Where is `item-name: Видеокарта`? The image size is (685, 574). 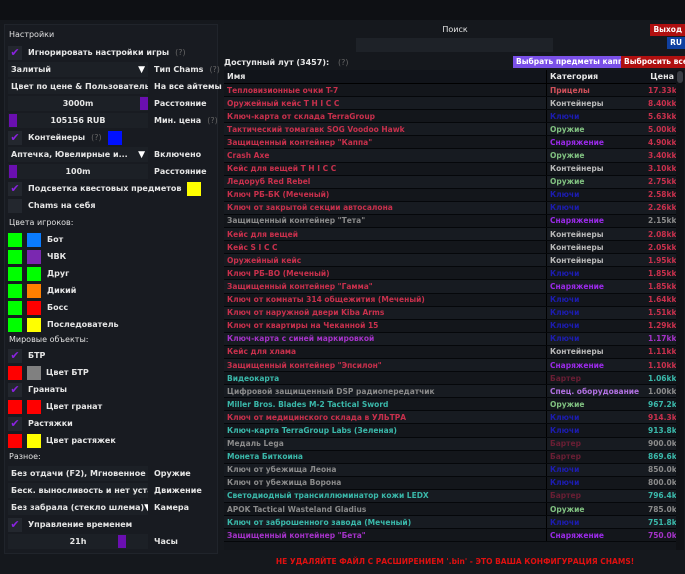 item-name: Видеокарта is located at coordinates (253, 378).